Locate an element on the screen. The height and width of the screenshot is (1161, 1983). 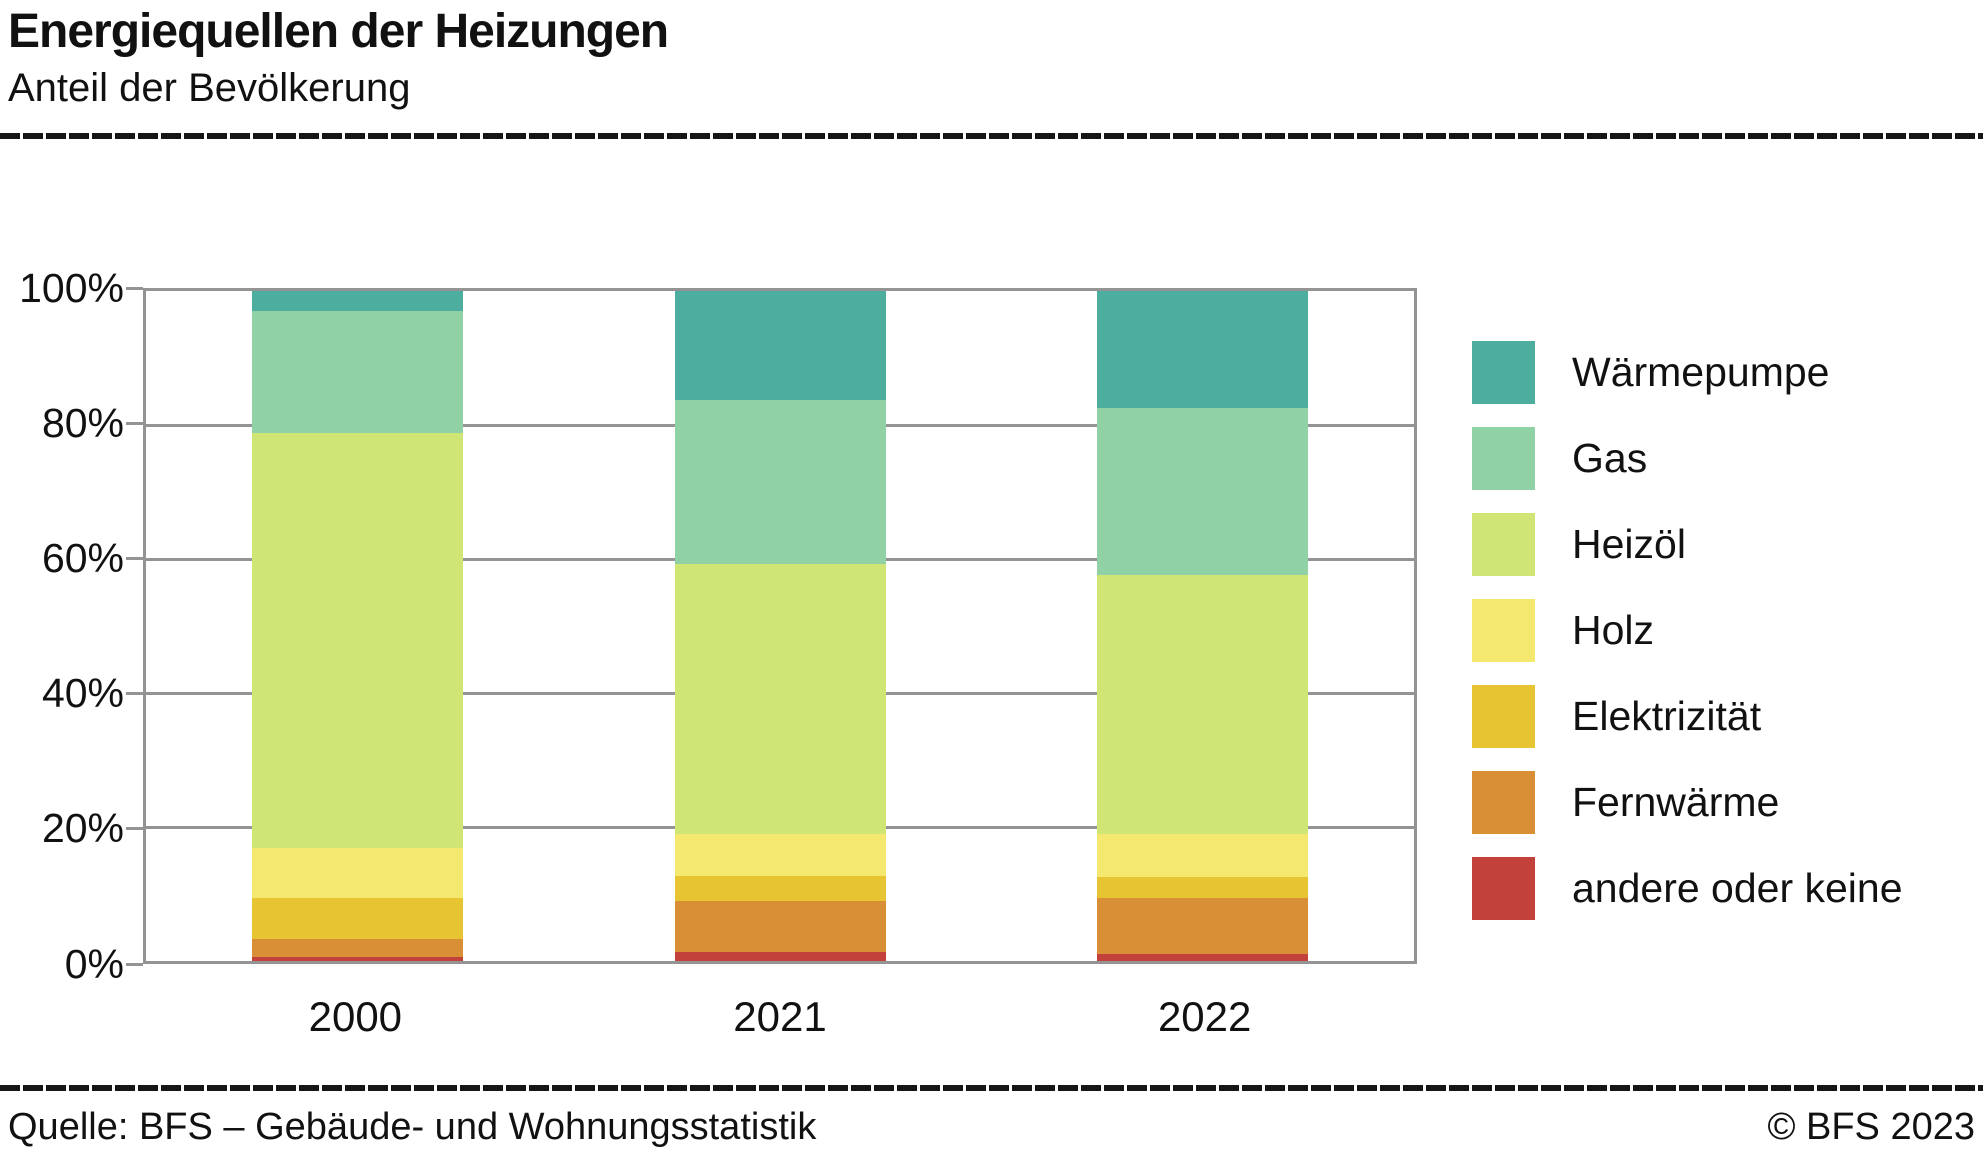
stacked-bar-2022 is located at coordinates (1203, 626).